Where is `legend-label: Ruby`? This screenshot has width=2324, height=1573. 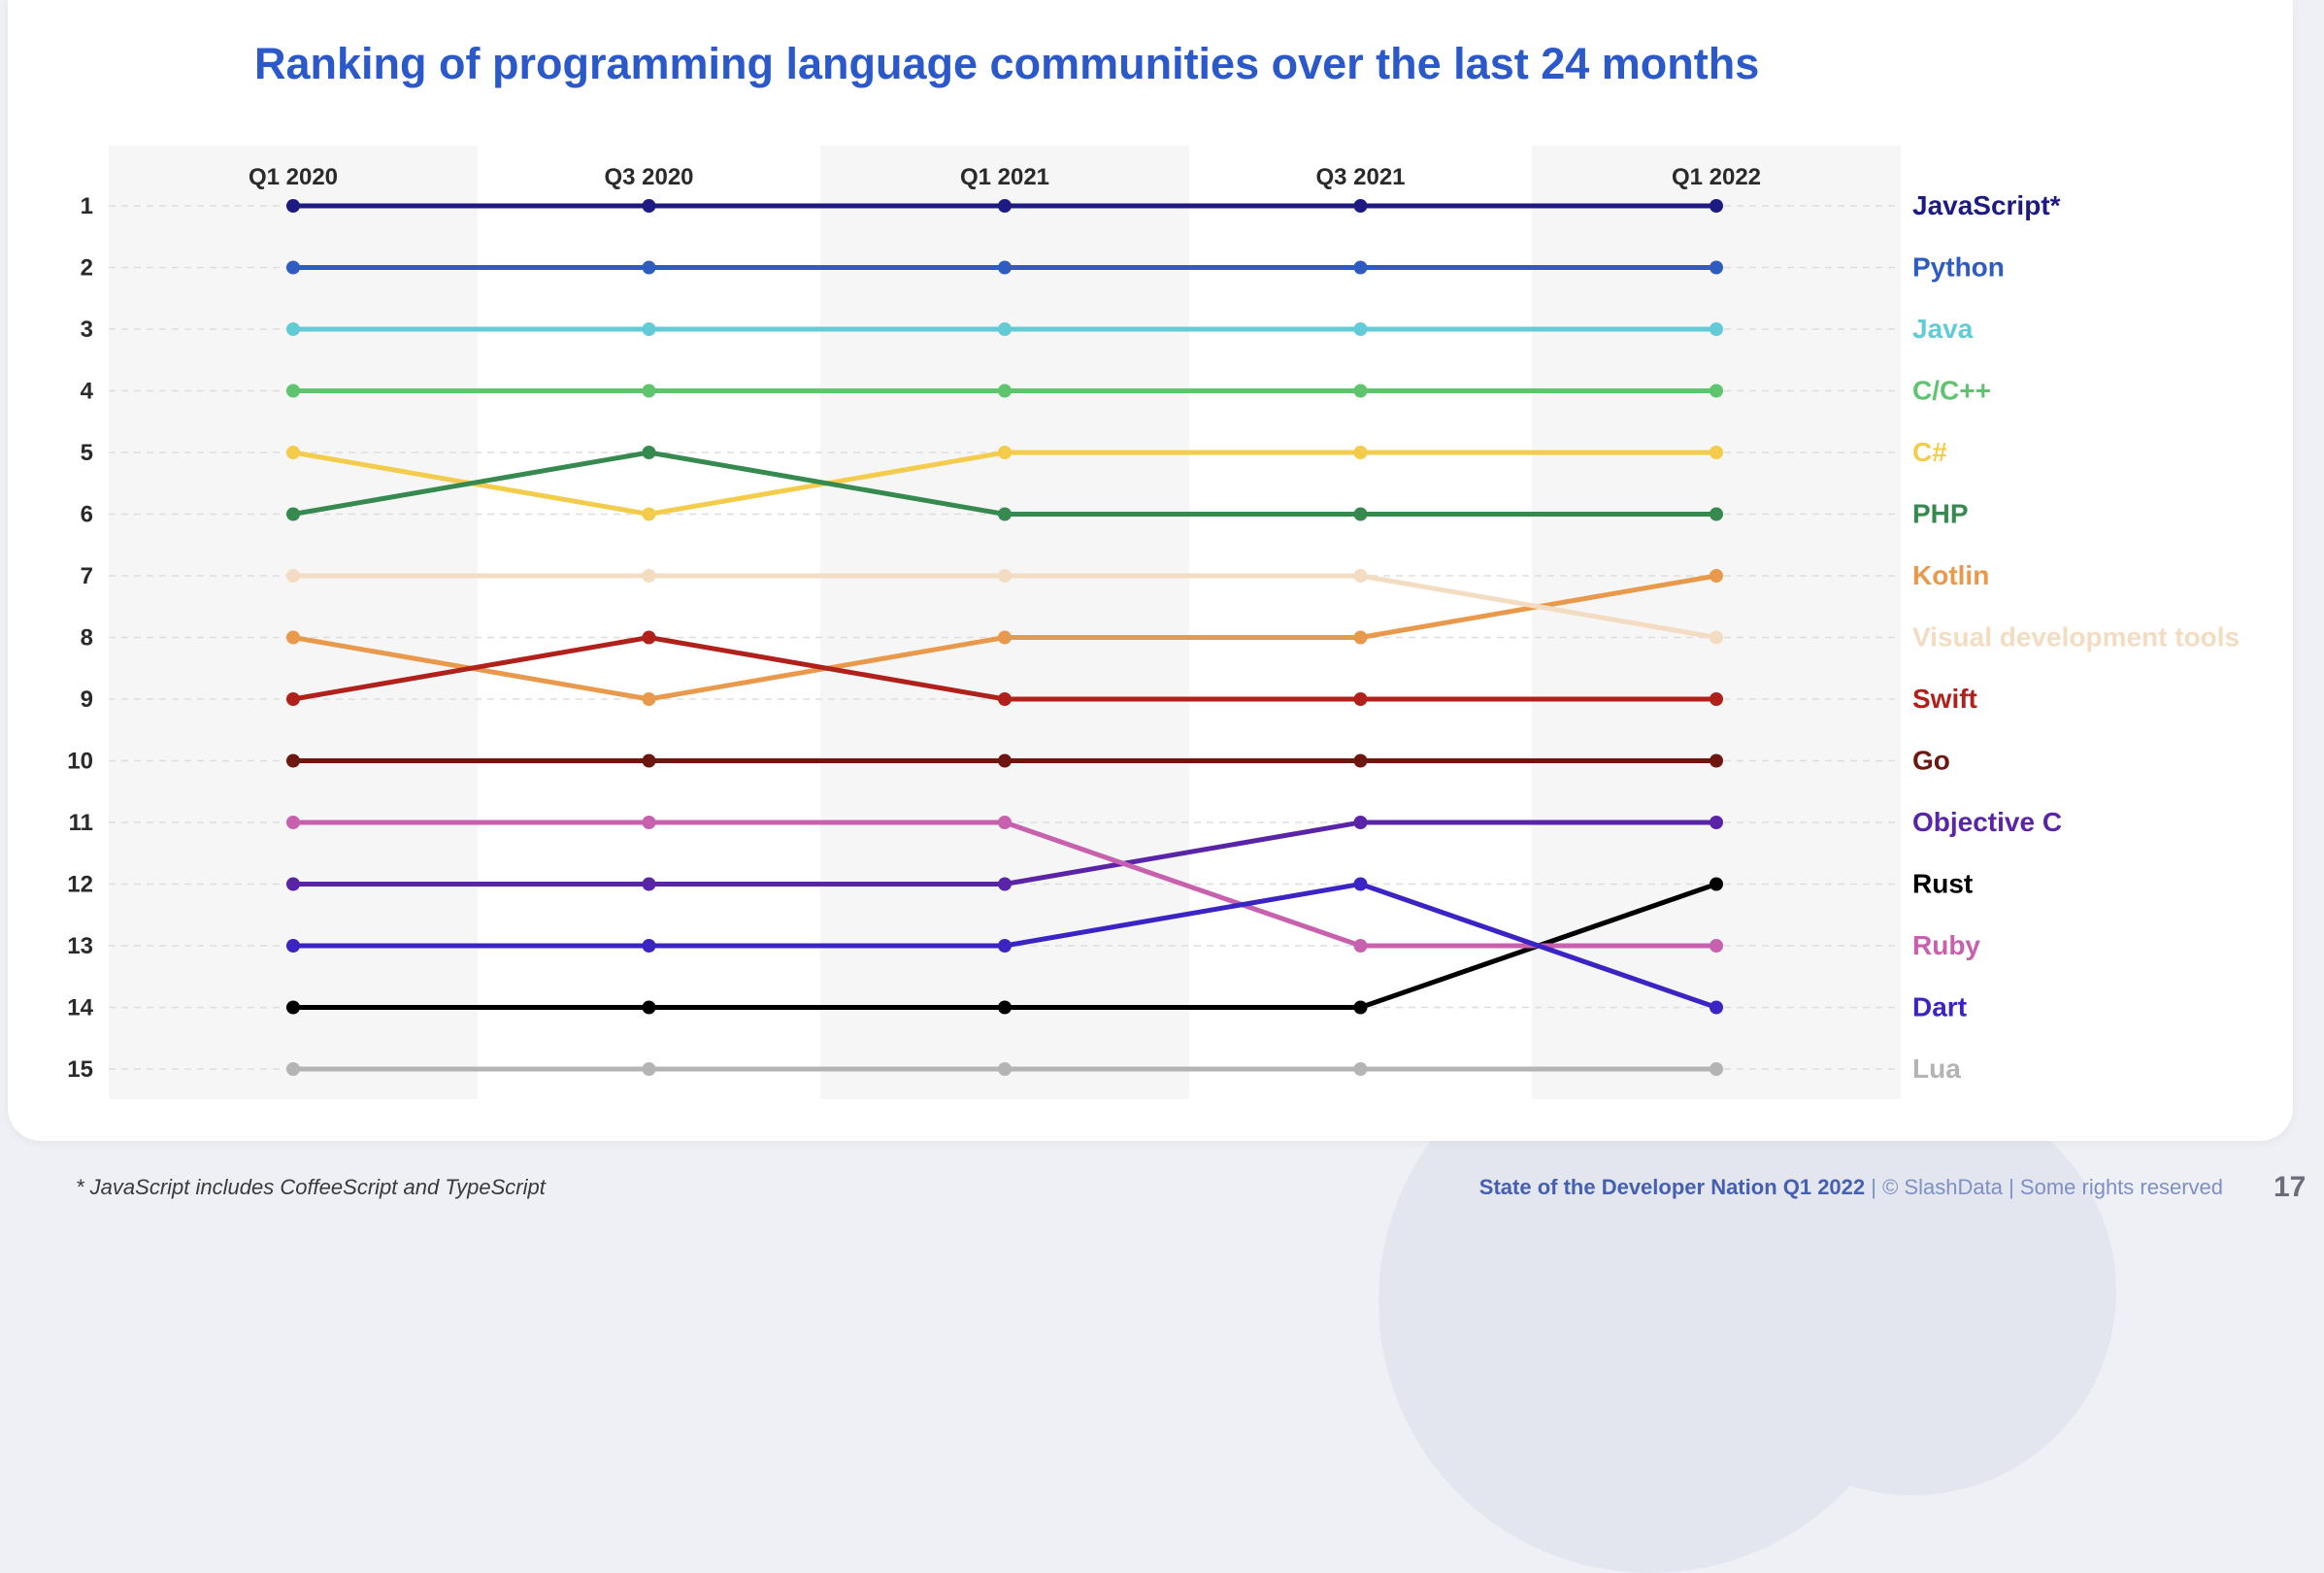 legend-label: Ruby is located at coordinates (1946, 945).